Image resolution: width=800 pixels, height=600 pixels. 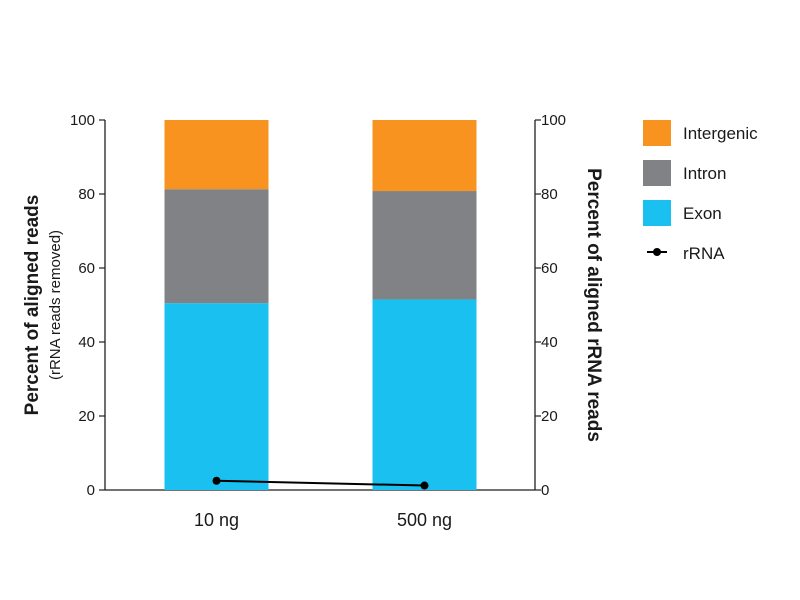 I want to click on legend-label-intergenic: Intergenic, so click(x=720, y=133).